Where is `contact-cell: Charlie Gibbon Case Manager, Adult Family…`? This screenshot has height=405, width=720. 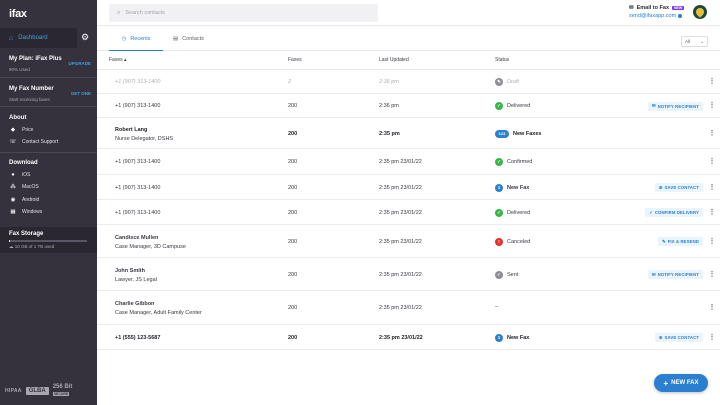
contact-cell: Charlie Gibbon Case Manager, Adult Family… is located at coordinates (158, 308).